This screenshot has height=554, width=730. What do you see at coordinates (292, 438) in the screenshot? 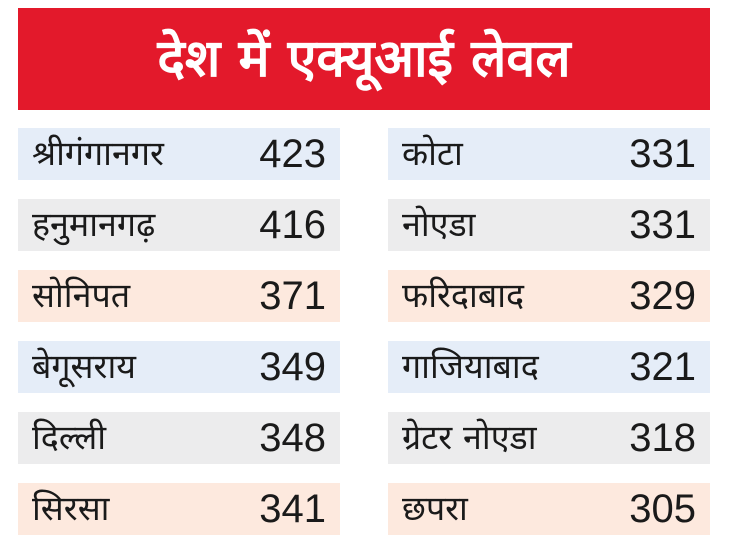
I see `aqi-value: 348` at bounding box center [292, 438].